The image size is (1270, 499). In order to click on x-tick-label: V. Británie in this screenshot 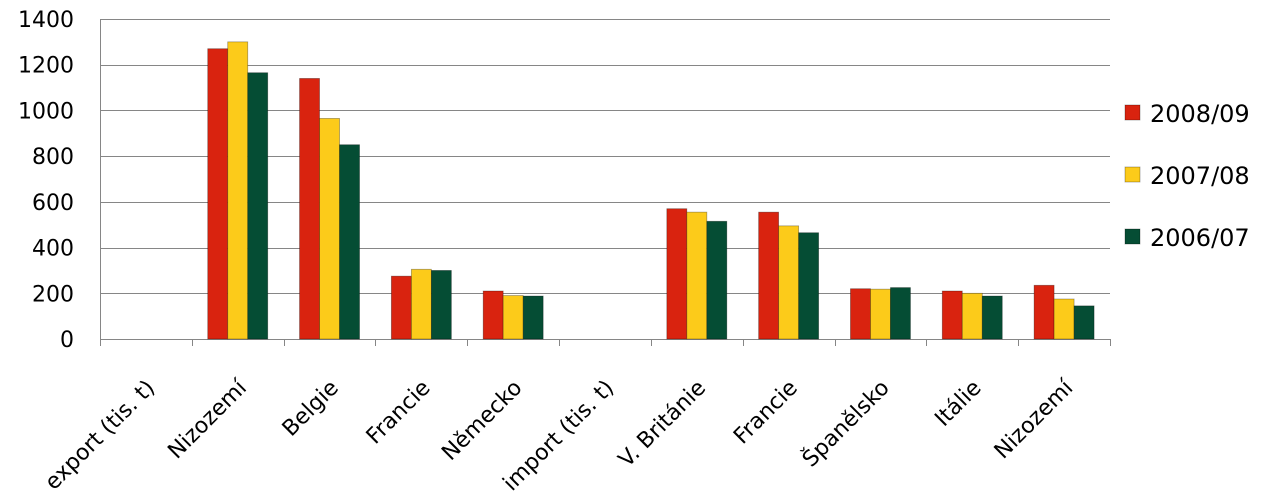, I will do `click(662, 424)`.